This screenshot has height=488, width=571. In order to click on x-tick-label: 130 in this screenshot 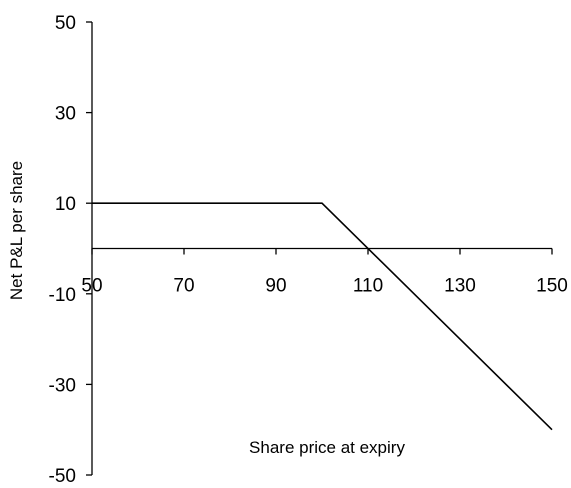, I will do `click(460, 286)`.